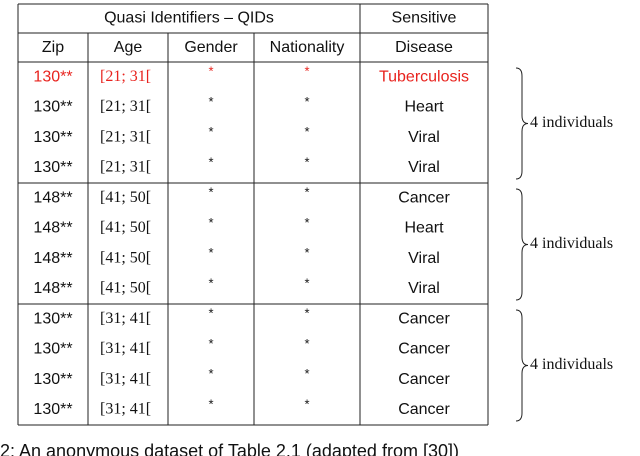 The height and width of the screenshot is (456, 640). What do you see at coordinates (424, 47) in the screenshot?
I see `column-header: Disease` at bounding box center [424, 47].